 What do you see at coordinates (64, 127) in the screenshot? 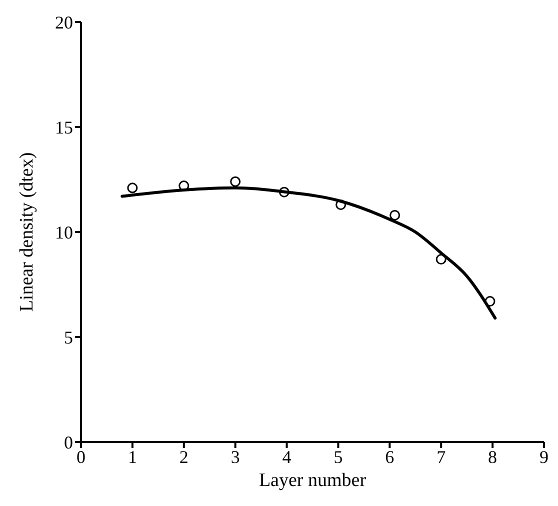
I see `y-tick-label: 15` at bounding box center [64, 127].